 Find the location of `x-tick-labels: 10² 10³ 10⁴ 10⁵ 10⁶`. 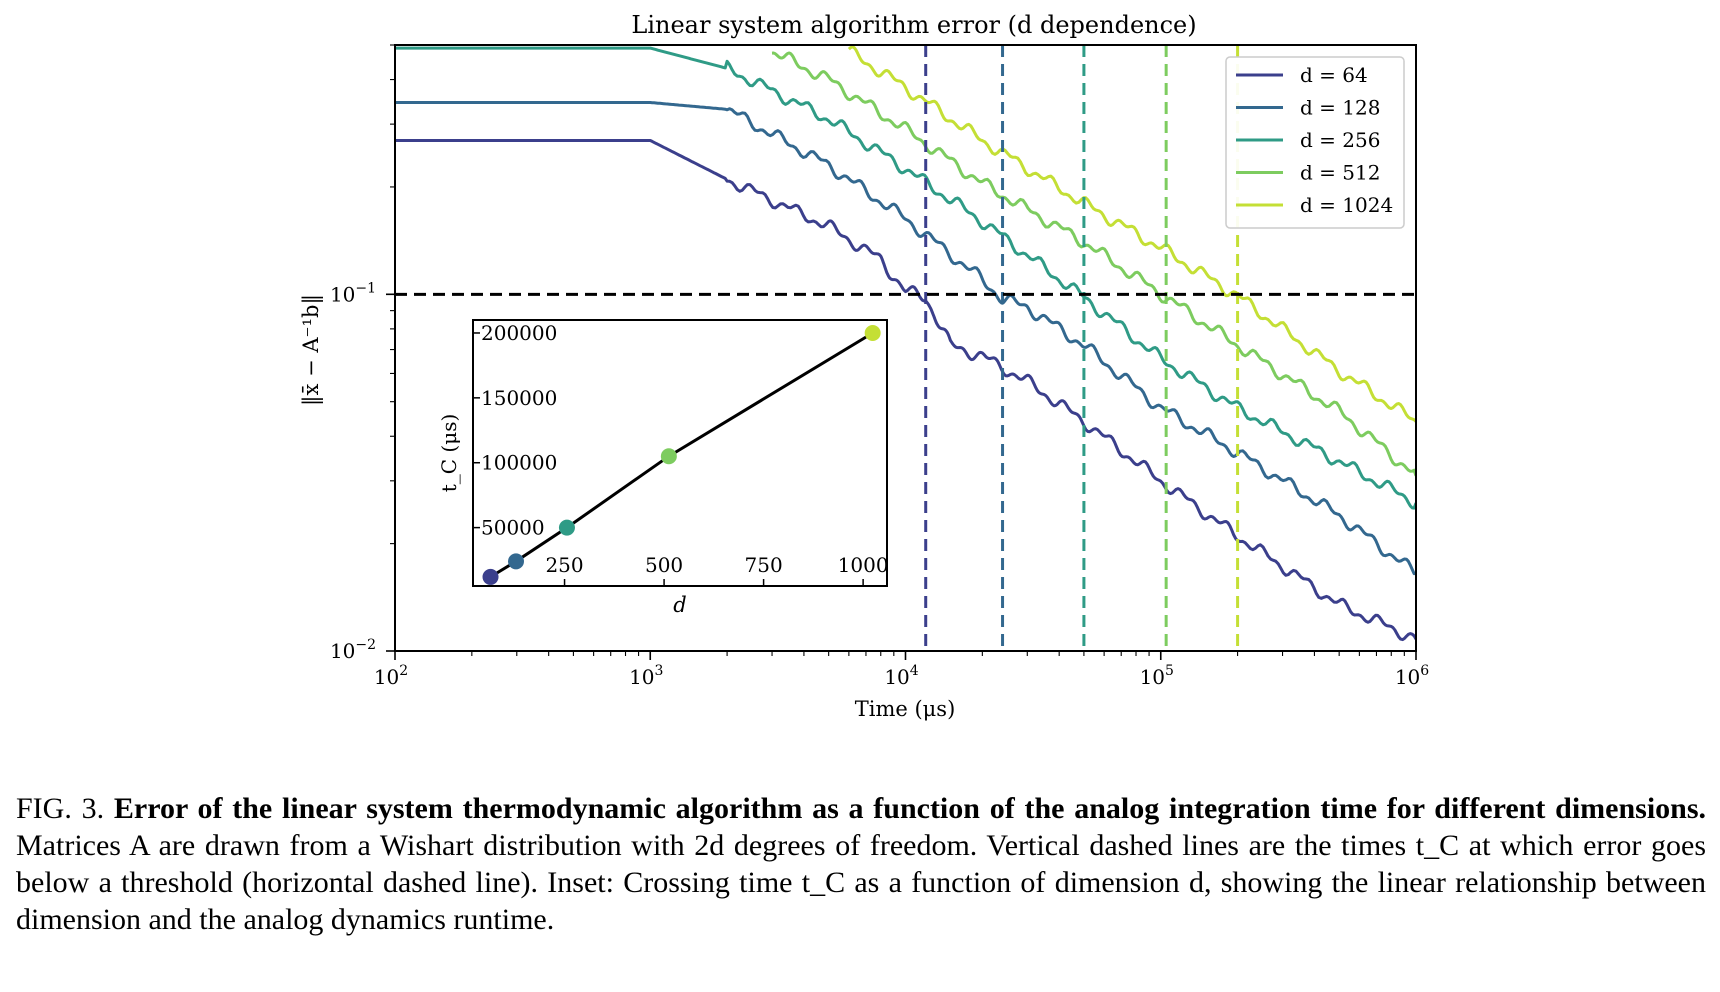

x-tick-labels: 10² 10³ 10⁴ 10⁵ 10⁶ is located at coordinates (901, 676).